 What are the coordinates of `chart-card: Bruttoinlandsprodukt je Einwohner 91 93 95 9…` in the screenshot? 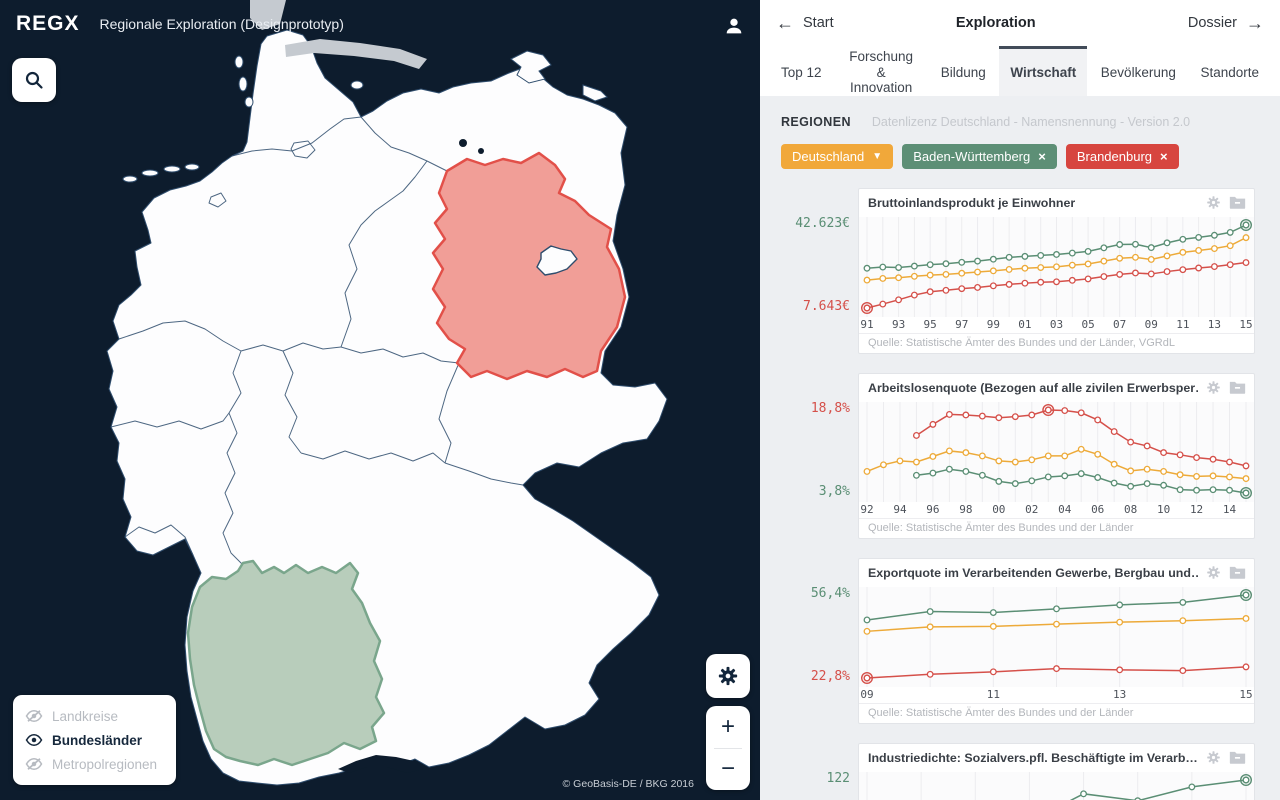 It's located at (1056, 271).